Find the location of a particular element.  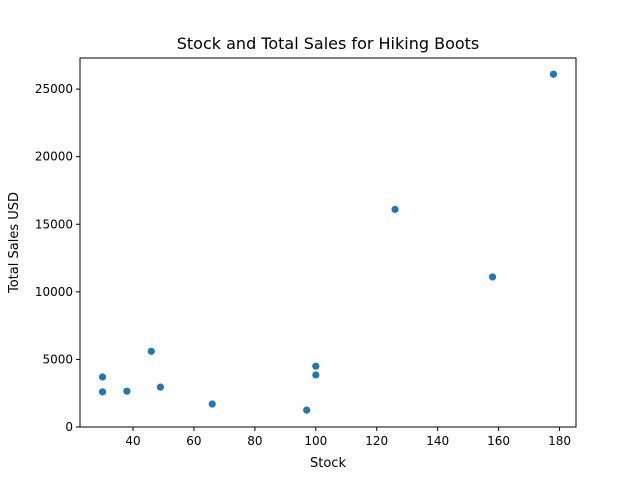

chart-title: Stock and Total Sales for Hiking Boots is located at coordinates (328, 43).